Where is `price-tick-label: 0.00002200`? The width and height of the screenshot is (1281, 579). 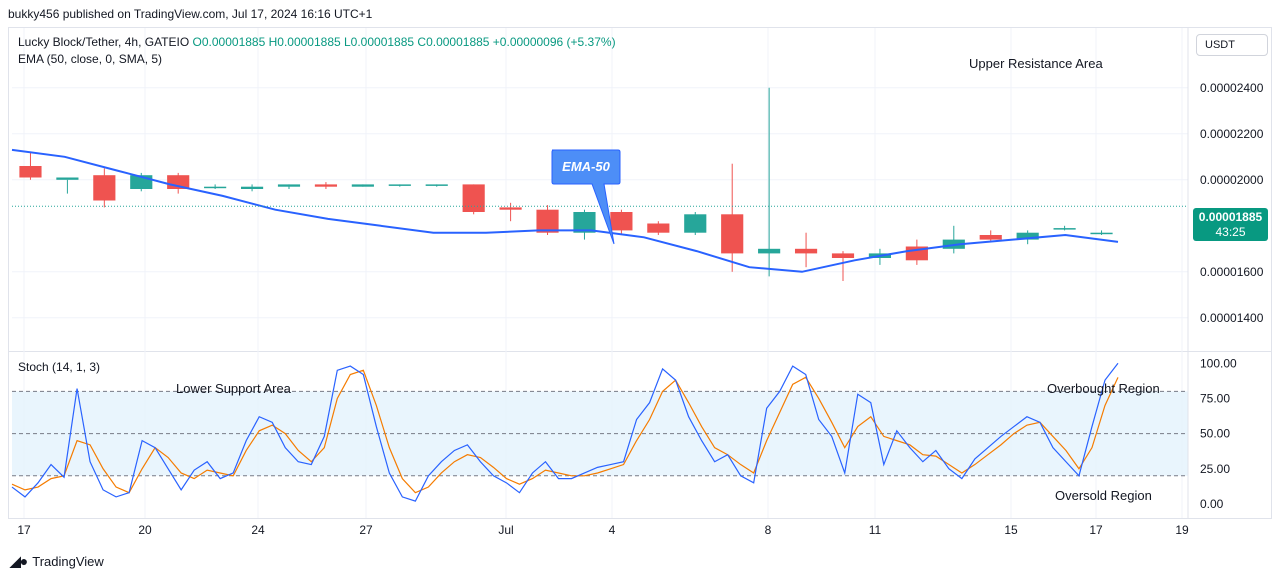
price-tick-label: 0.00002200 is located at coordinates (1232, 134).